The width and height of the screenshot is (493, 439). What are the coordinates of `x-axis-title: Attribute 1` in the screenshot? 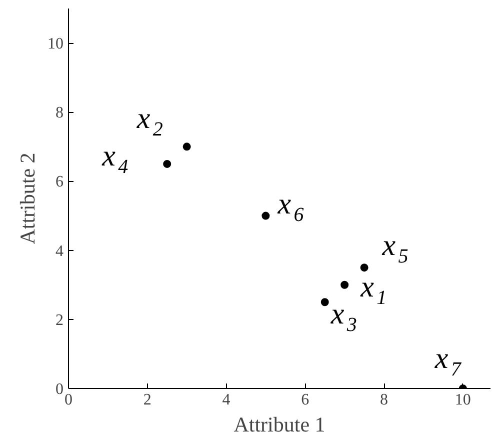 It's located at (280, 424).